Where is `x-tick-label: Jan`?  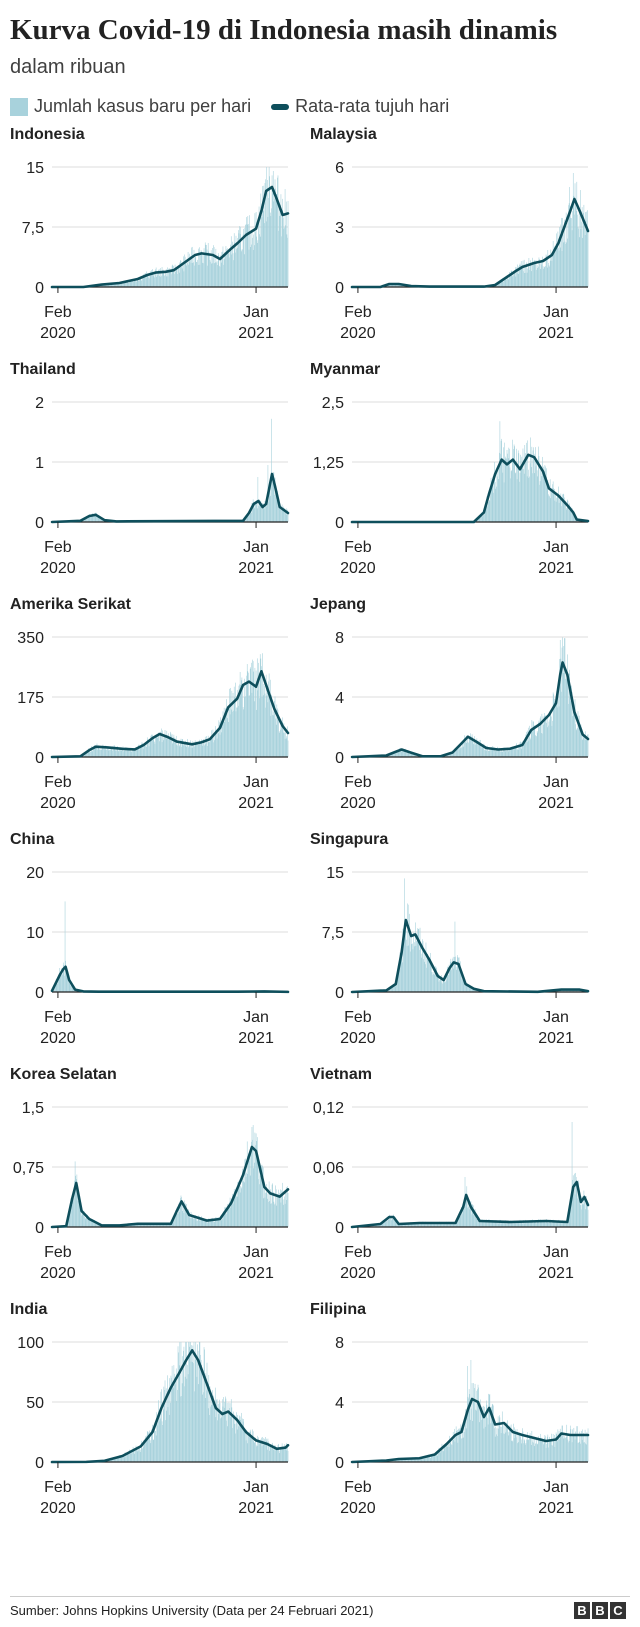 x-tick-label: Jan is located at coordinates (556, 1487).